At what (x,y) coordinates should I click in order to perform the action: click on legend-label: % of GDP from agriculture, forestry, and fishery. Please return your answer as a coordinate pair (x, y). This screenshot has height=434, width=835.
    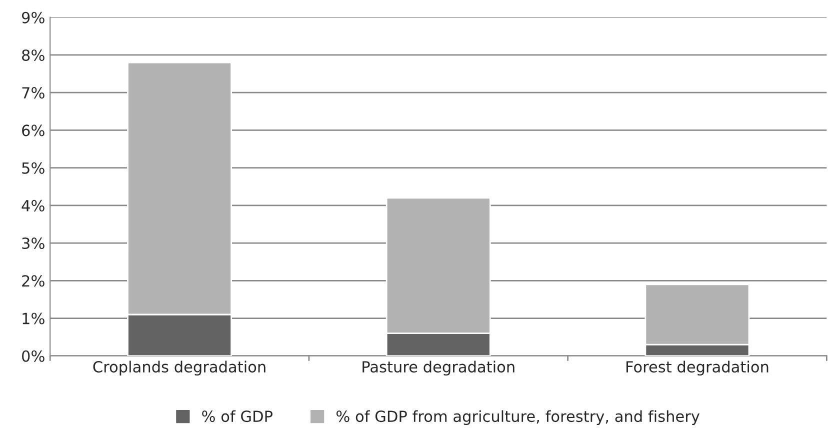
    Looking at the image, I should click on (518, 418).